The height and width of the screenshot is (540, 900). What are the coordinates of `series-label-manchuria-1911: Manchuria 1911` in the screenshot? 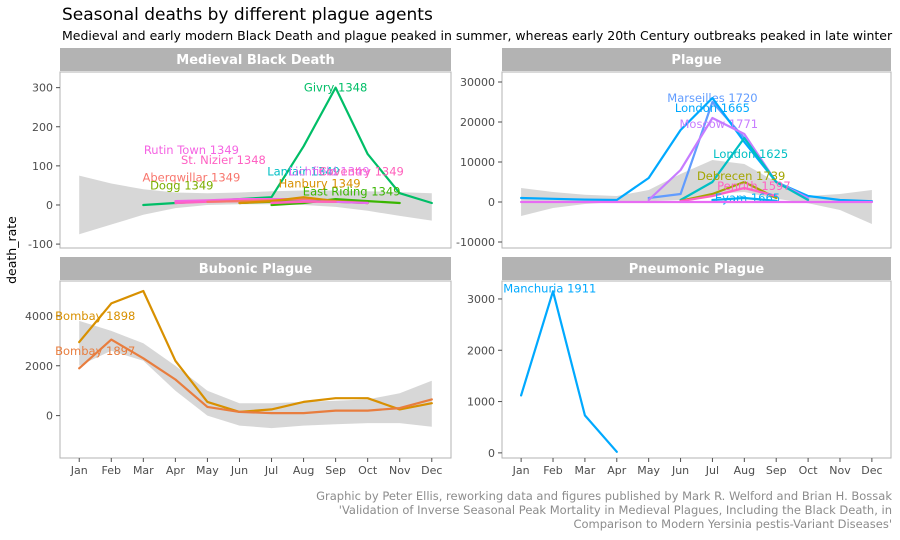 It's located at (549, 289).